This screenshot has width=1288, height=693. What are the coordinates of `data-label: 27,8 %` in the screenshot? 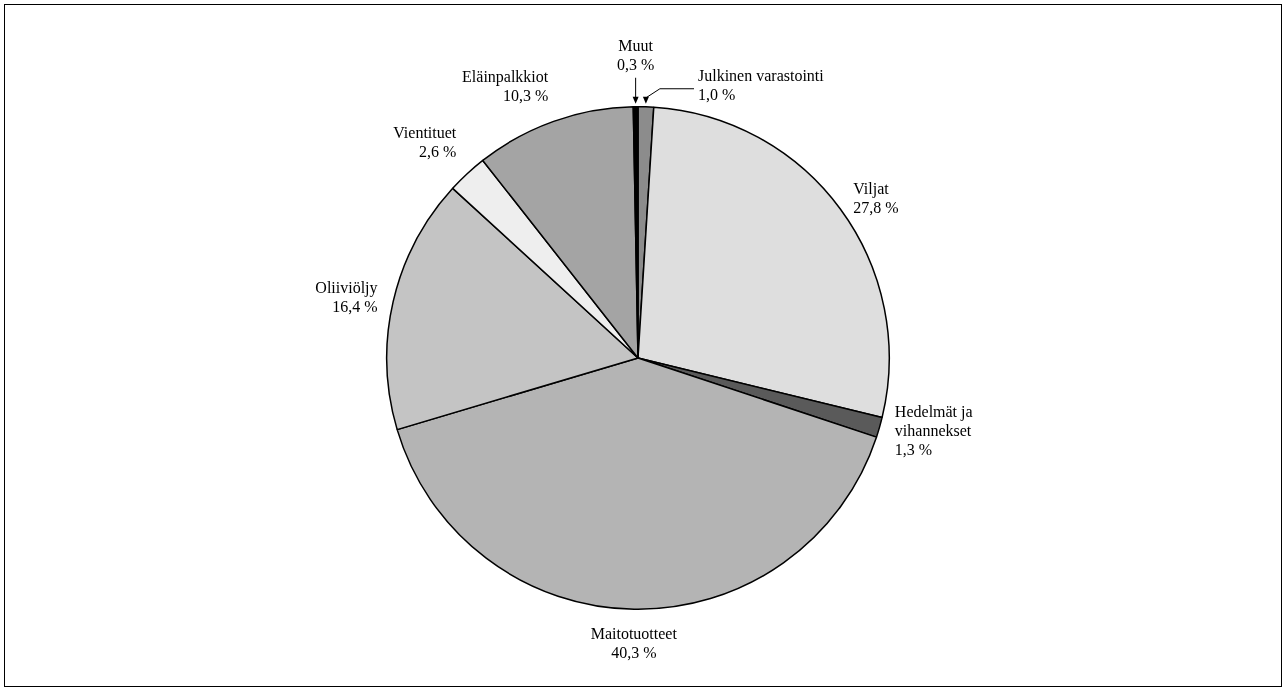 It's located at (876, 208).